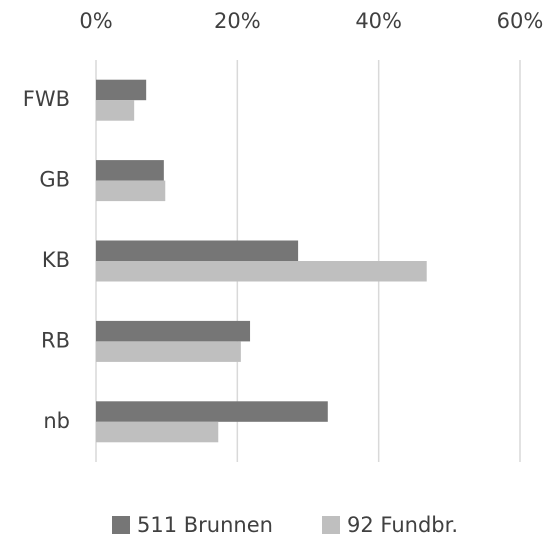 This screenshot has width=555, height=541. What do you see at coordinates (95, 21) in the screenshot?
I see `x-tick-label: 0%` at bounding box center [95, 21].